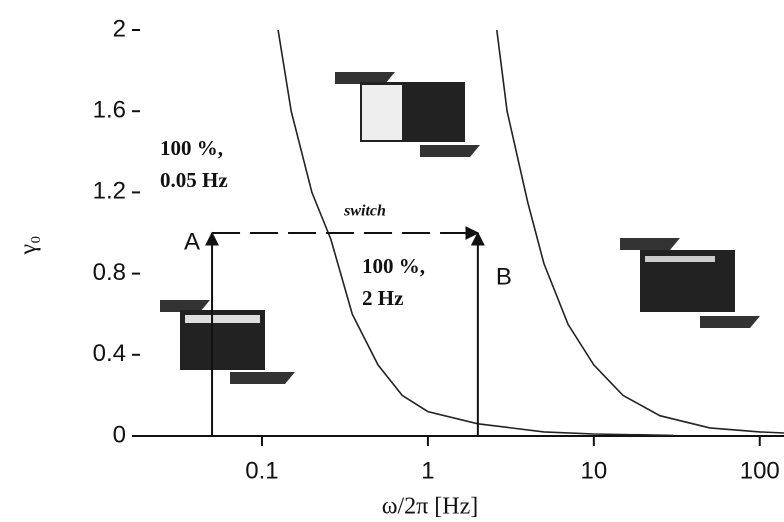 This screenshot has height=522, width=784. I want to click on y-tick-label: 1.2, so click(109, 191).